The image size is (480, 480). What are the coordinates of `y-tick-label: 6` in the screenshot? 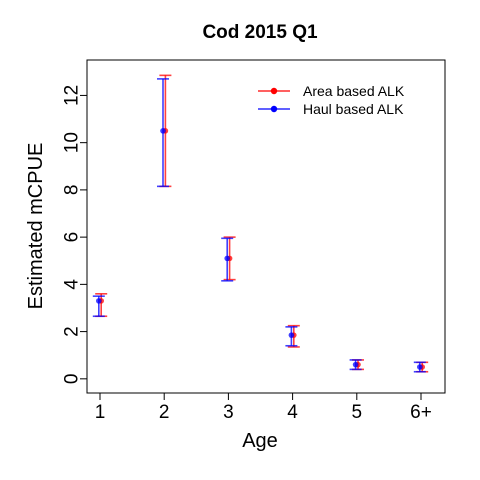 It's located at (72, 237).